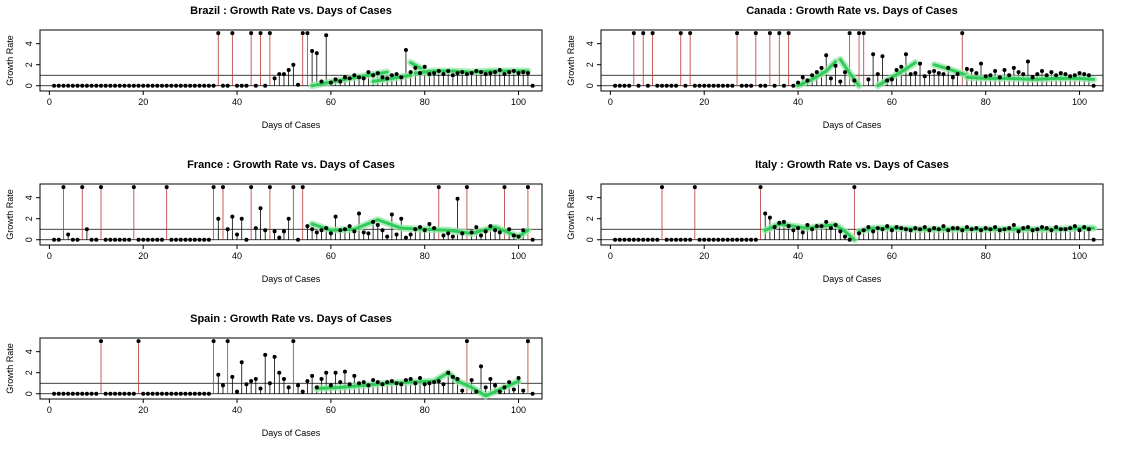 The image size is (1121, 449). Describe the element at coordinates (237, 102) in the screenshot. I see `x-tick-label: 40` at that location.